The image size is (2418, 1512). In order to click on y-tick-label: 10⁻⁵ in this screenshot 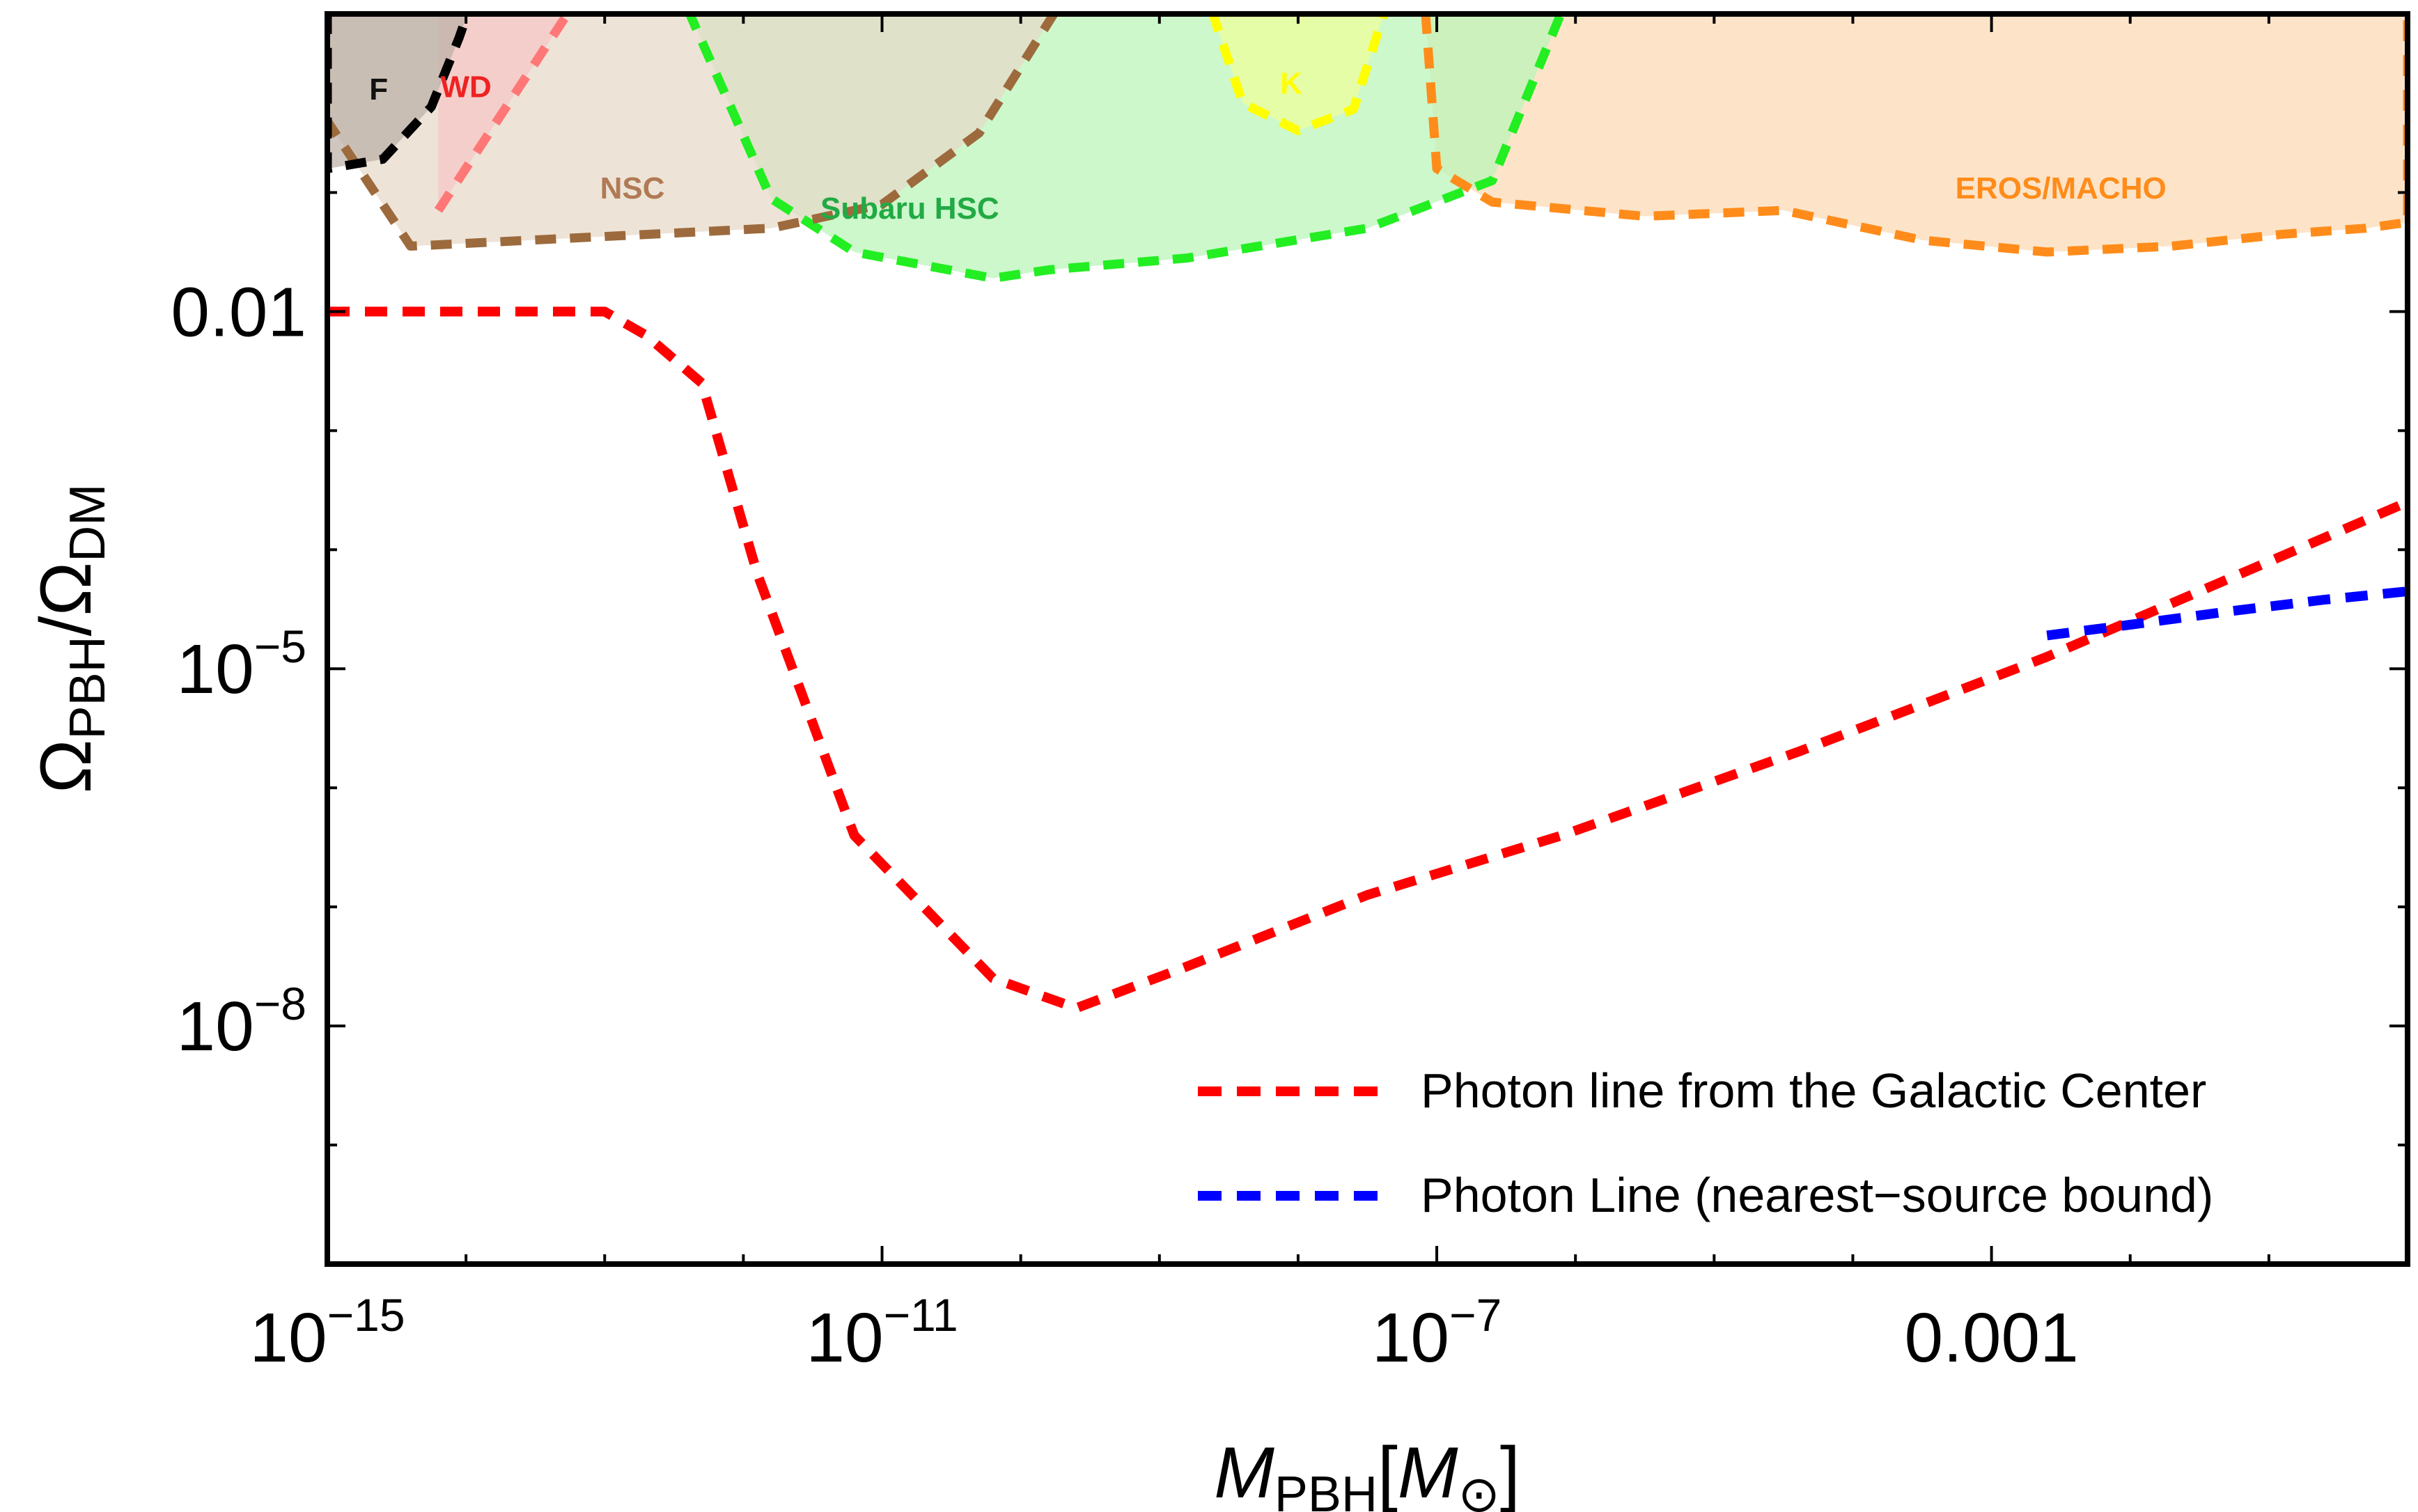, I will do `click(241, 665)`.